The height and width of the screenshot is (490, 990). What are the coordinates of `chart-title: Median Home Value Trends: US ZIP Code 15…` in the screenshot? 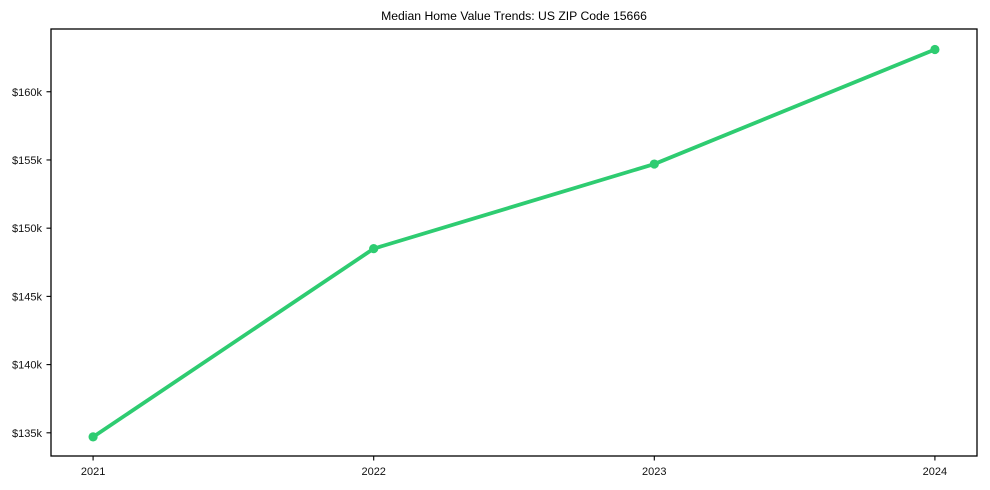 It's located at (514, 16).